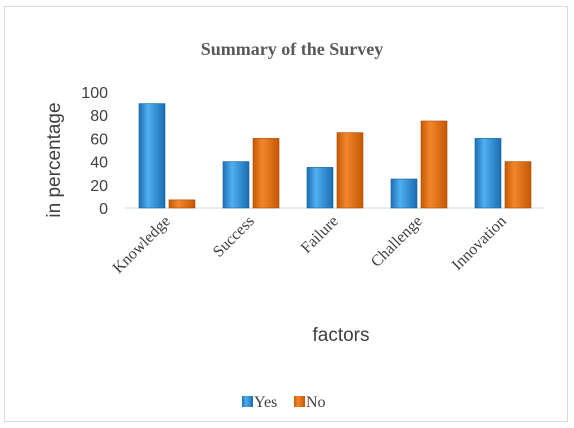 The height and width of the screenshot is (428, 574). Describe the element at coordinates (397, 242) in the screenshot. I see `category-label: Challenge` at that location.